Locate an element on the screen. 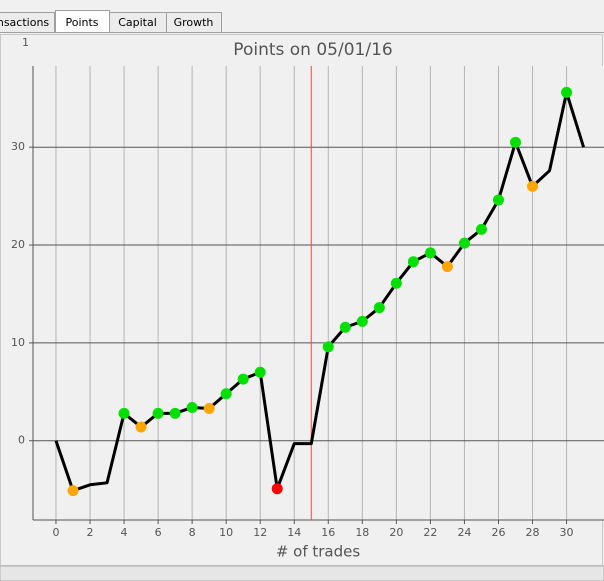 This screenshot has height=581, width=604. tab-label: Capital is located at coordinates (137, 22).